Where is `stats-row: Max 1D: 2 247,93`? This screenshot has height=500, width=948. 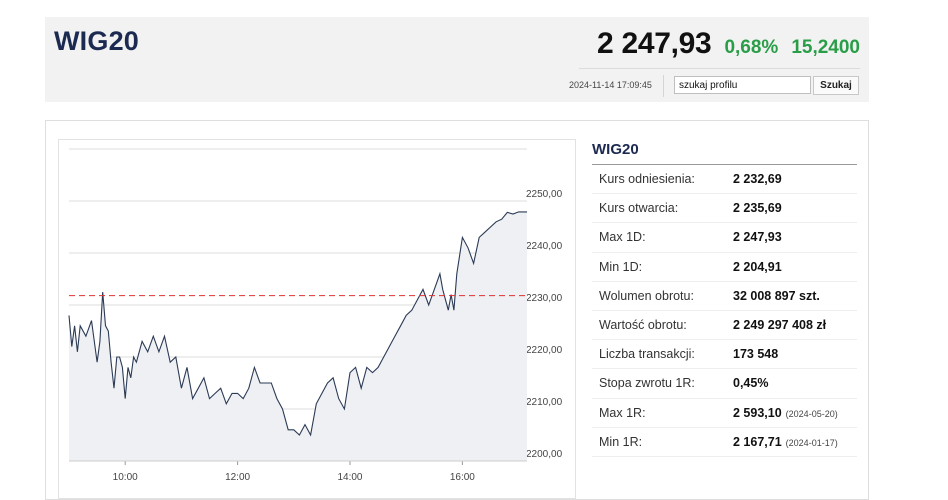
stats-row: Max 1D: 2 247,93 is located at coordinates (724, 238).